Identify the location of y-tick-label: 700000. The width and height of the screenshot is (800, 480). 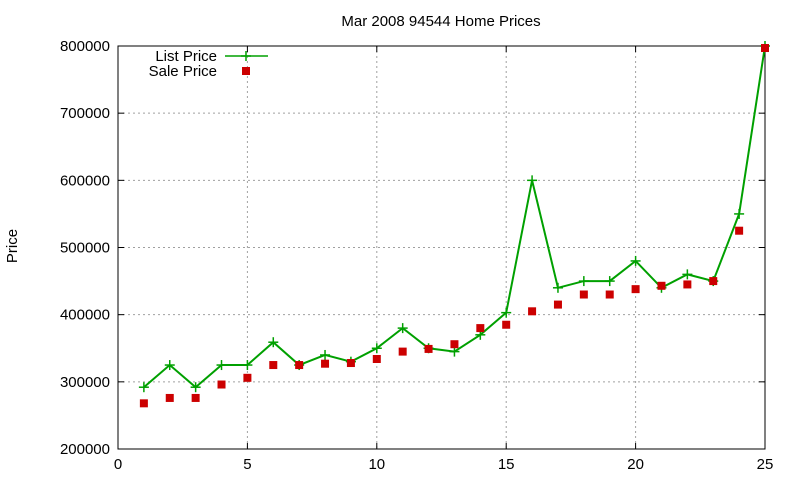
(85, 113).